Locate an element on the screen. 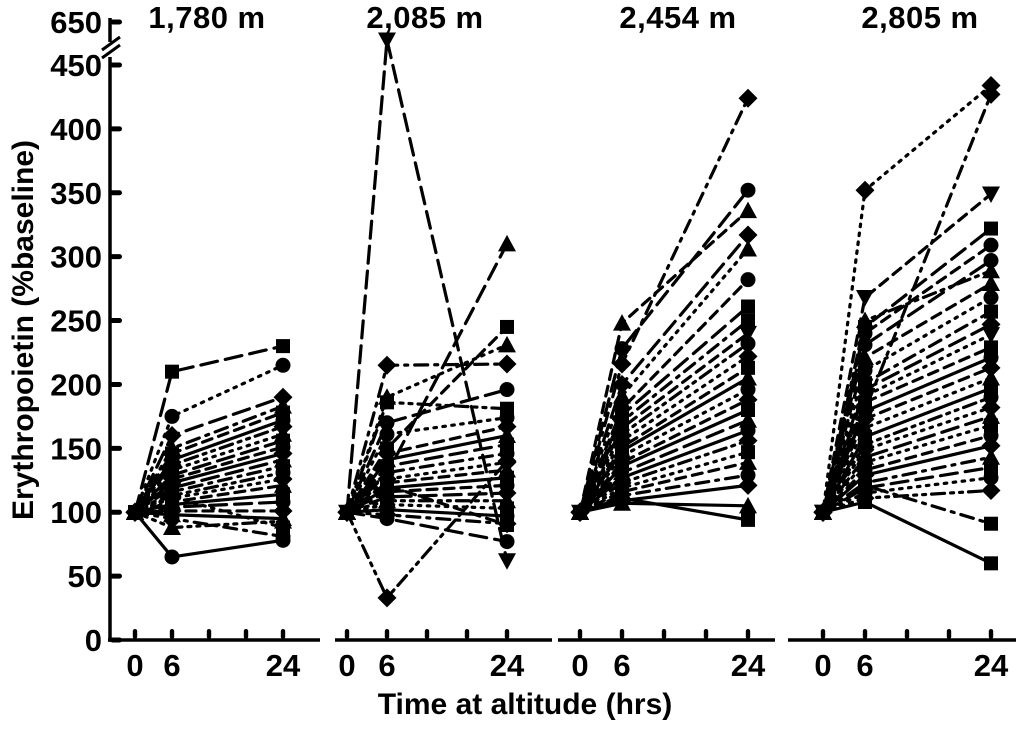 This screenshot has height=729, width=1024. y-tick-label-300: 300 is located at coordinates (76, 257).